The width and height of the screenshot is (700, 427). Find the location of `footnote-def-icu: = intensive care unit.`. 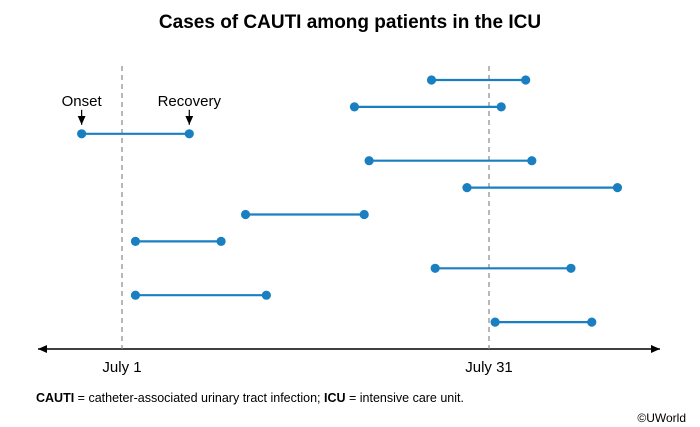

footnote-def-icu: = intensive care unit. is located at coordinates (404, 398).